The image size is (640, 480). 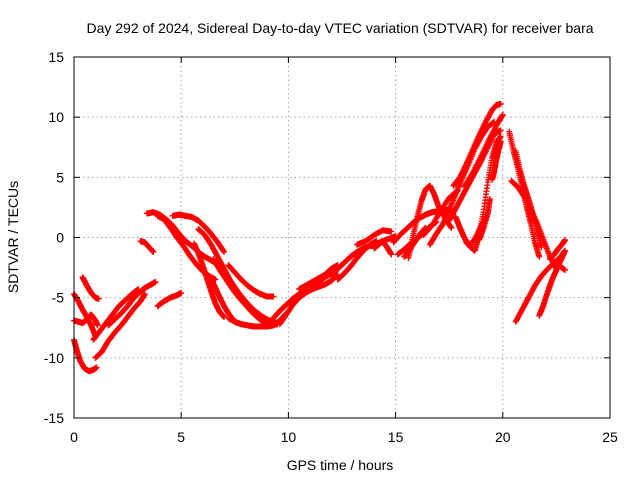 I want to click on y-tick-label: -10, so click(x=54, y=358).